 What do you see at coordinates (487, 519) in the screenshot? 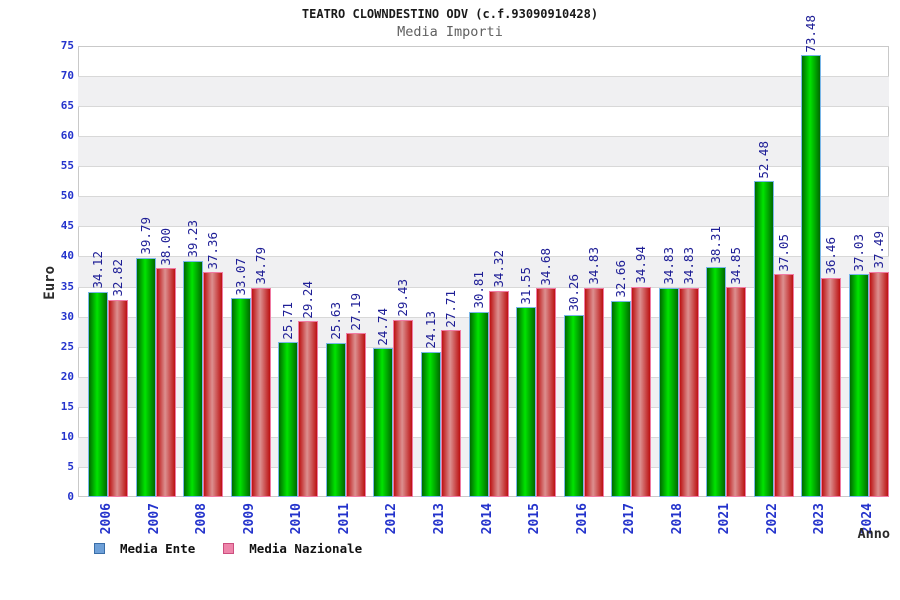
I see `x-tick-label: 2014` at bounding box center [487, 519].